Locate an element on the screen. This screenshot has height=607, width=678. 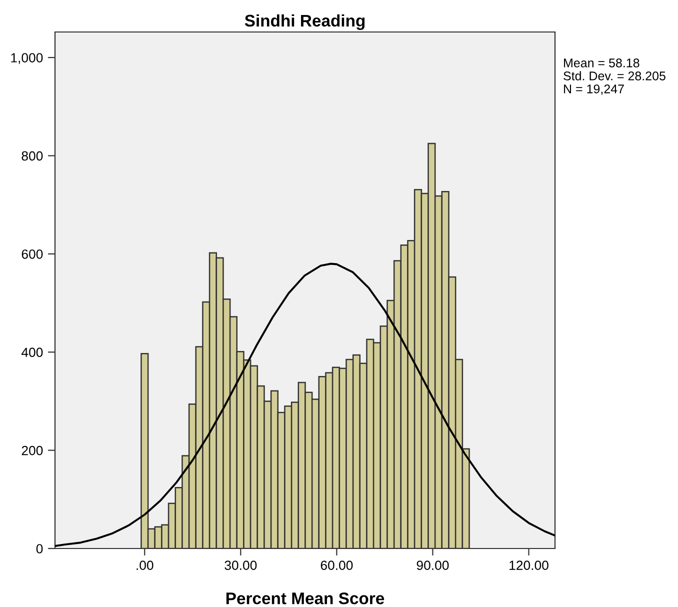
x-tick-label: 60.00 is located at coordinates (336, 565).